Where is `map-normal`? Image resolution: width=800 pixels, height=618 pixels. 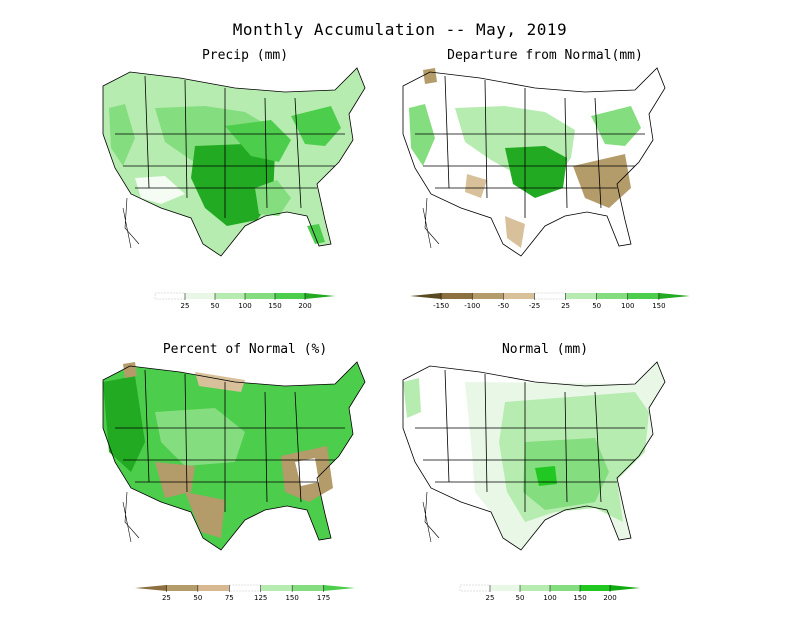 map-normal is located at coordinates (534, 456).